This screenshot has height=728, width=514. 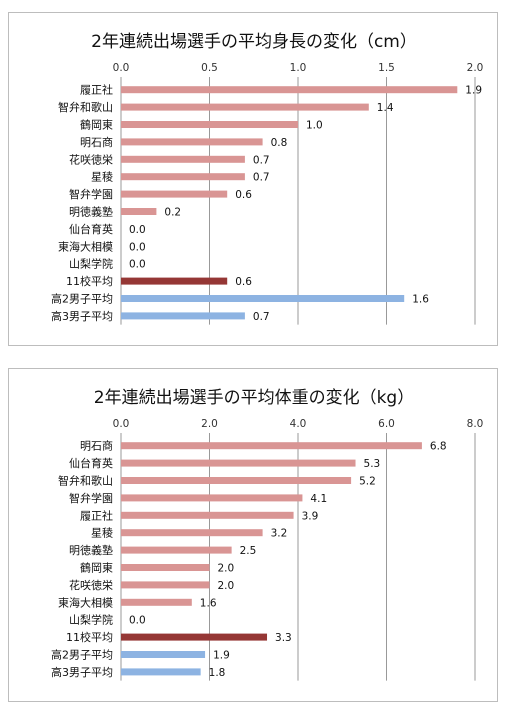 What do you see at coordinates (318, 499) in the screenshot?
I see `data-label: 4.1` at bounding box center [318, 499].